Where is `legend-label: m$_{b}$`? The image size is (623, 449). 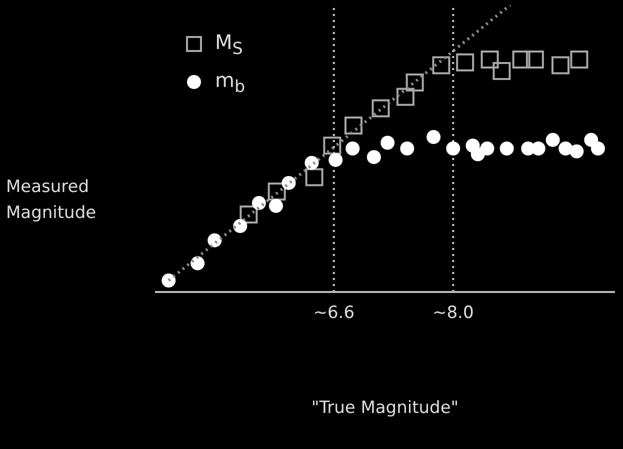 legend-label: m$_{b}$ is located at coordinates (230, 82).